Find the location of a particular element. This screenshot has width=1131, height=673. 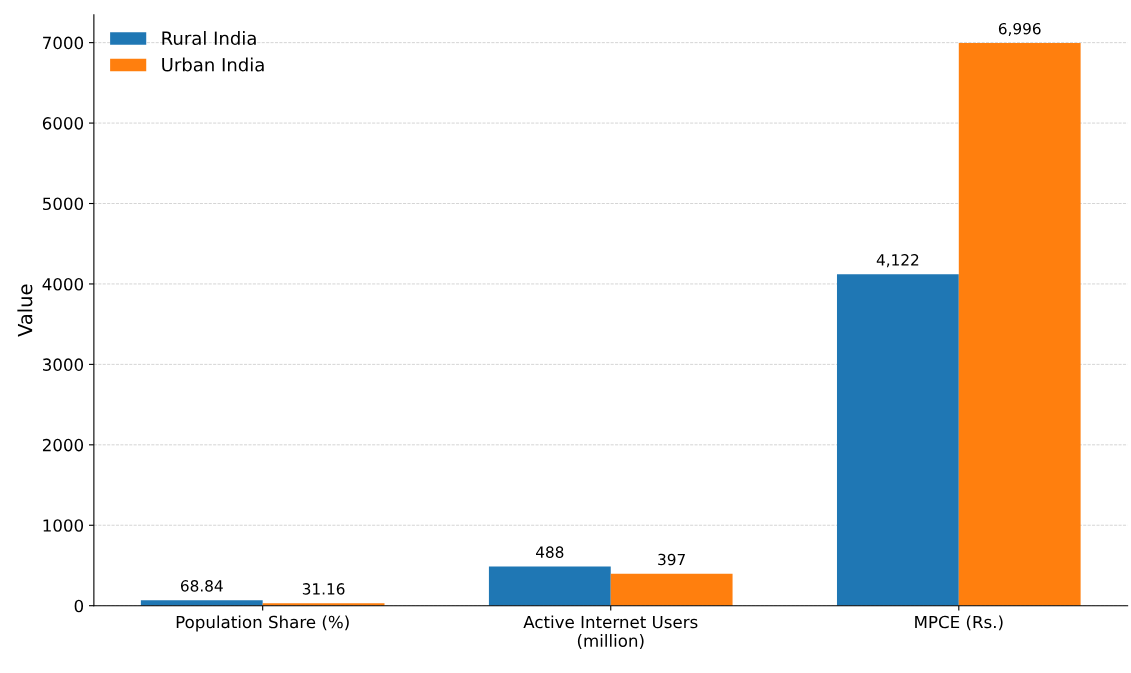

legend-label: Rural India is located at coordinates (209, 38).